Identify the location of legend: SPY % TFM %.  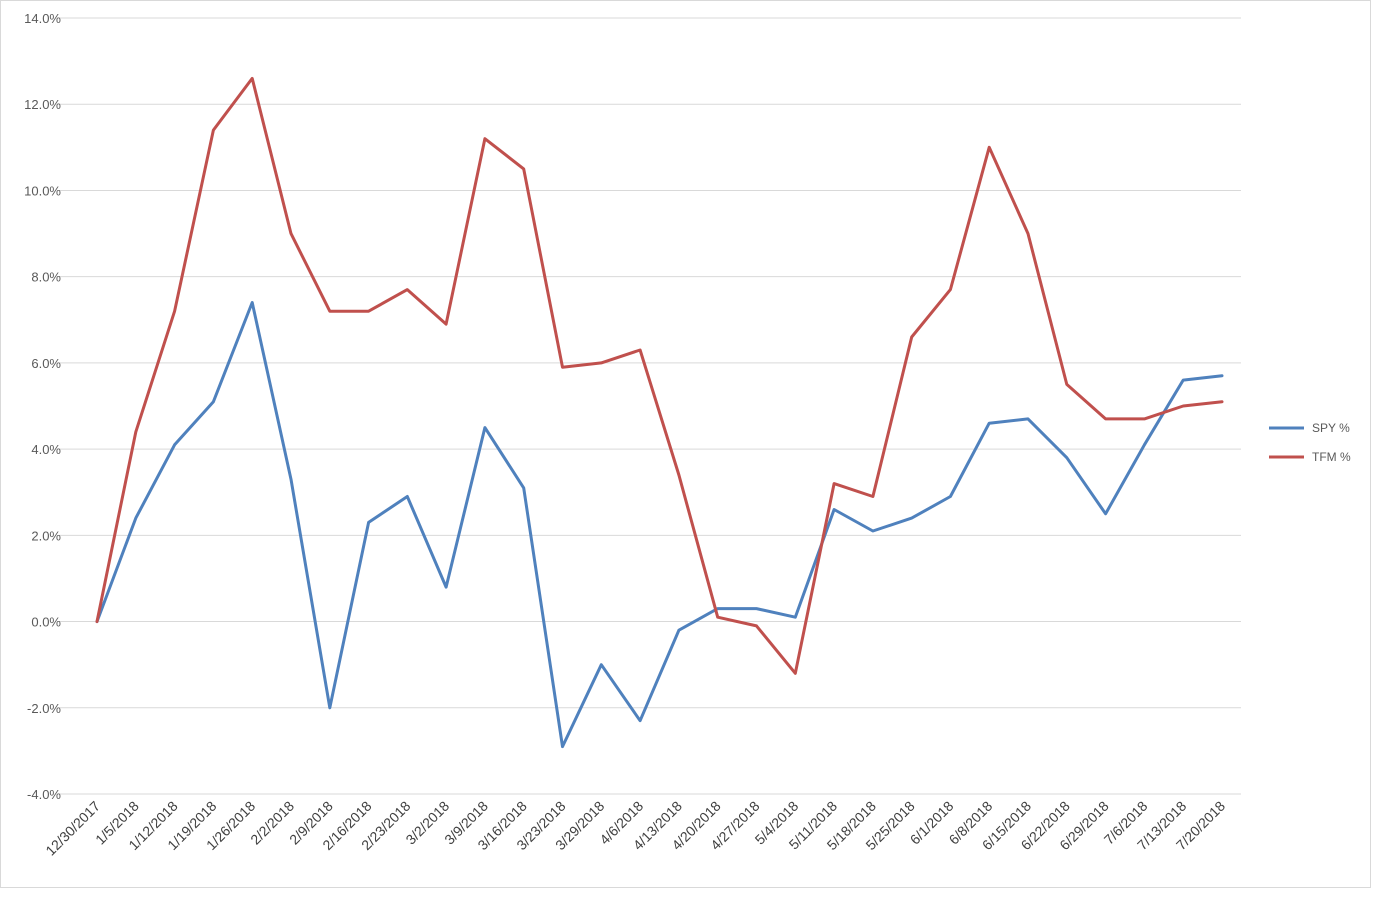
(1310, 442).